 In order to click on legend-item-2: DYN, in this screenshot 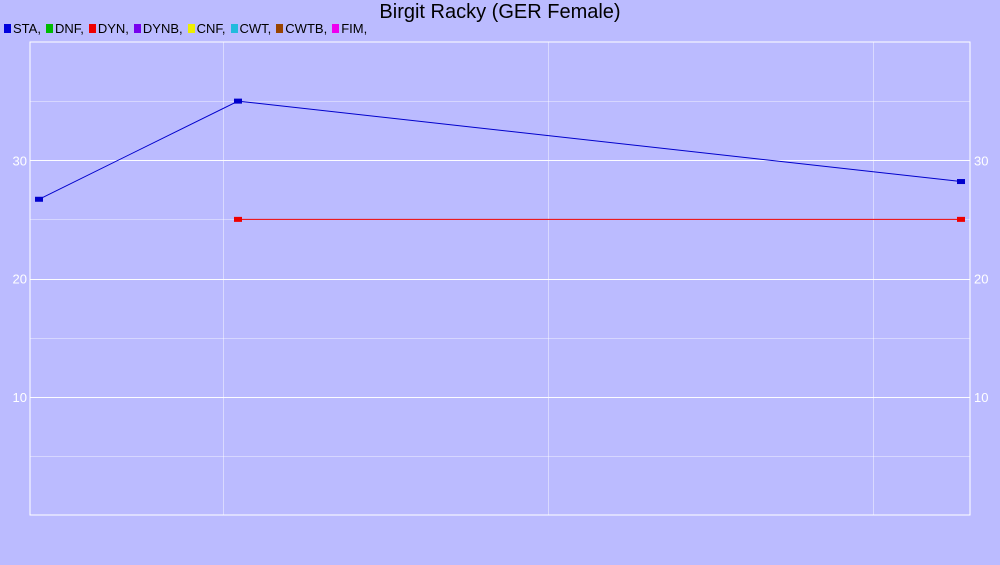, I will do `click(108, 28)`.